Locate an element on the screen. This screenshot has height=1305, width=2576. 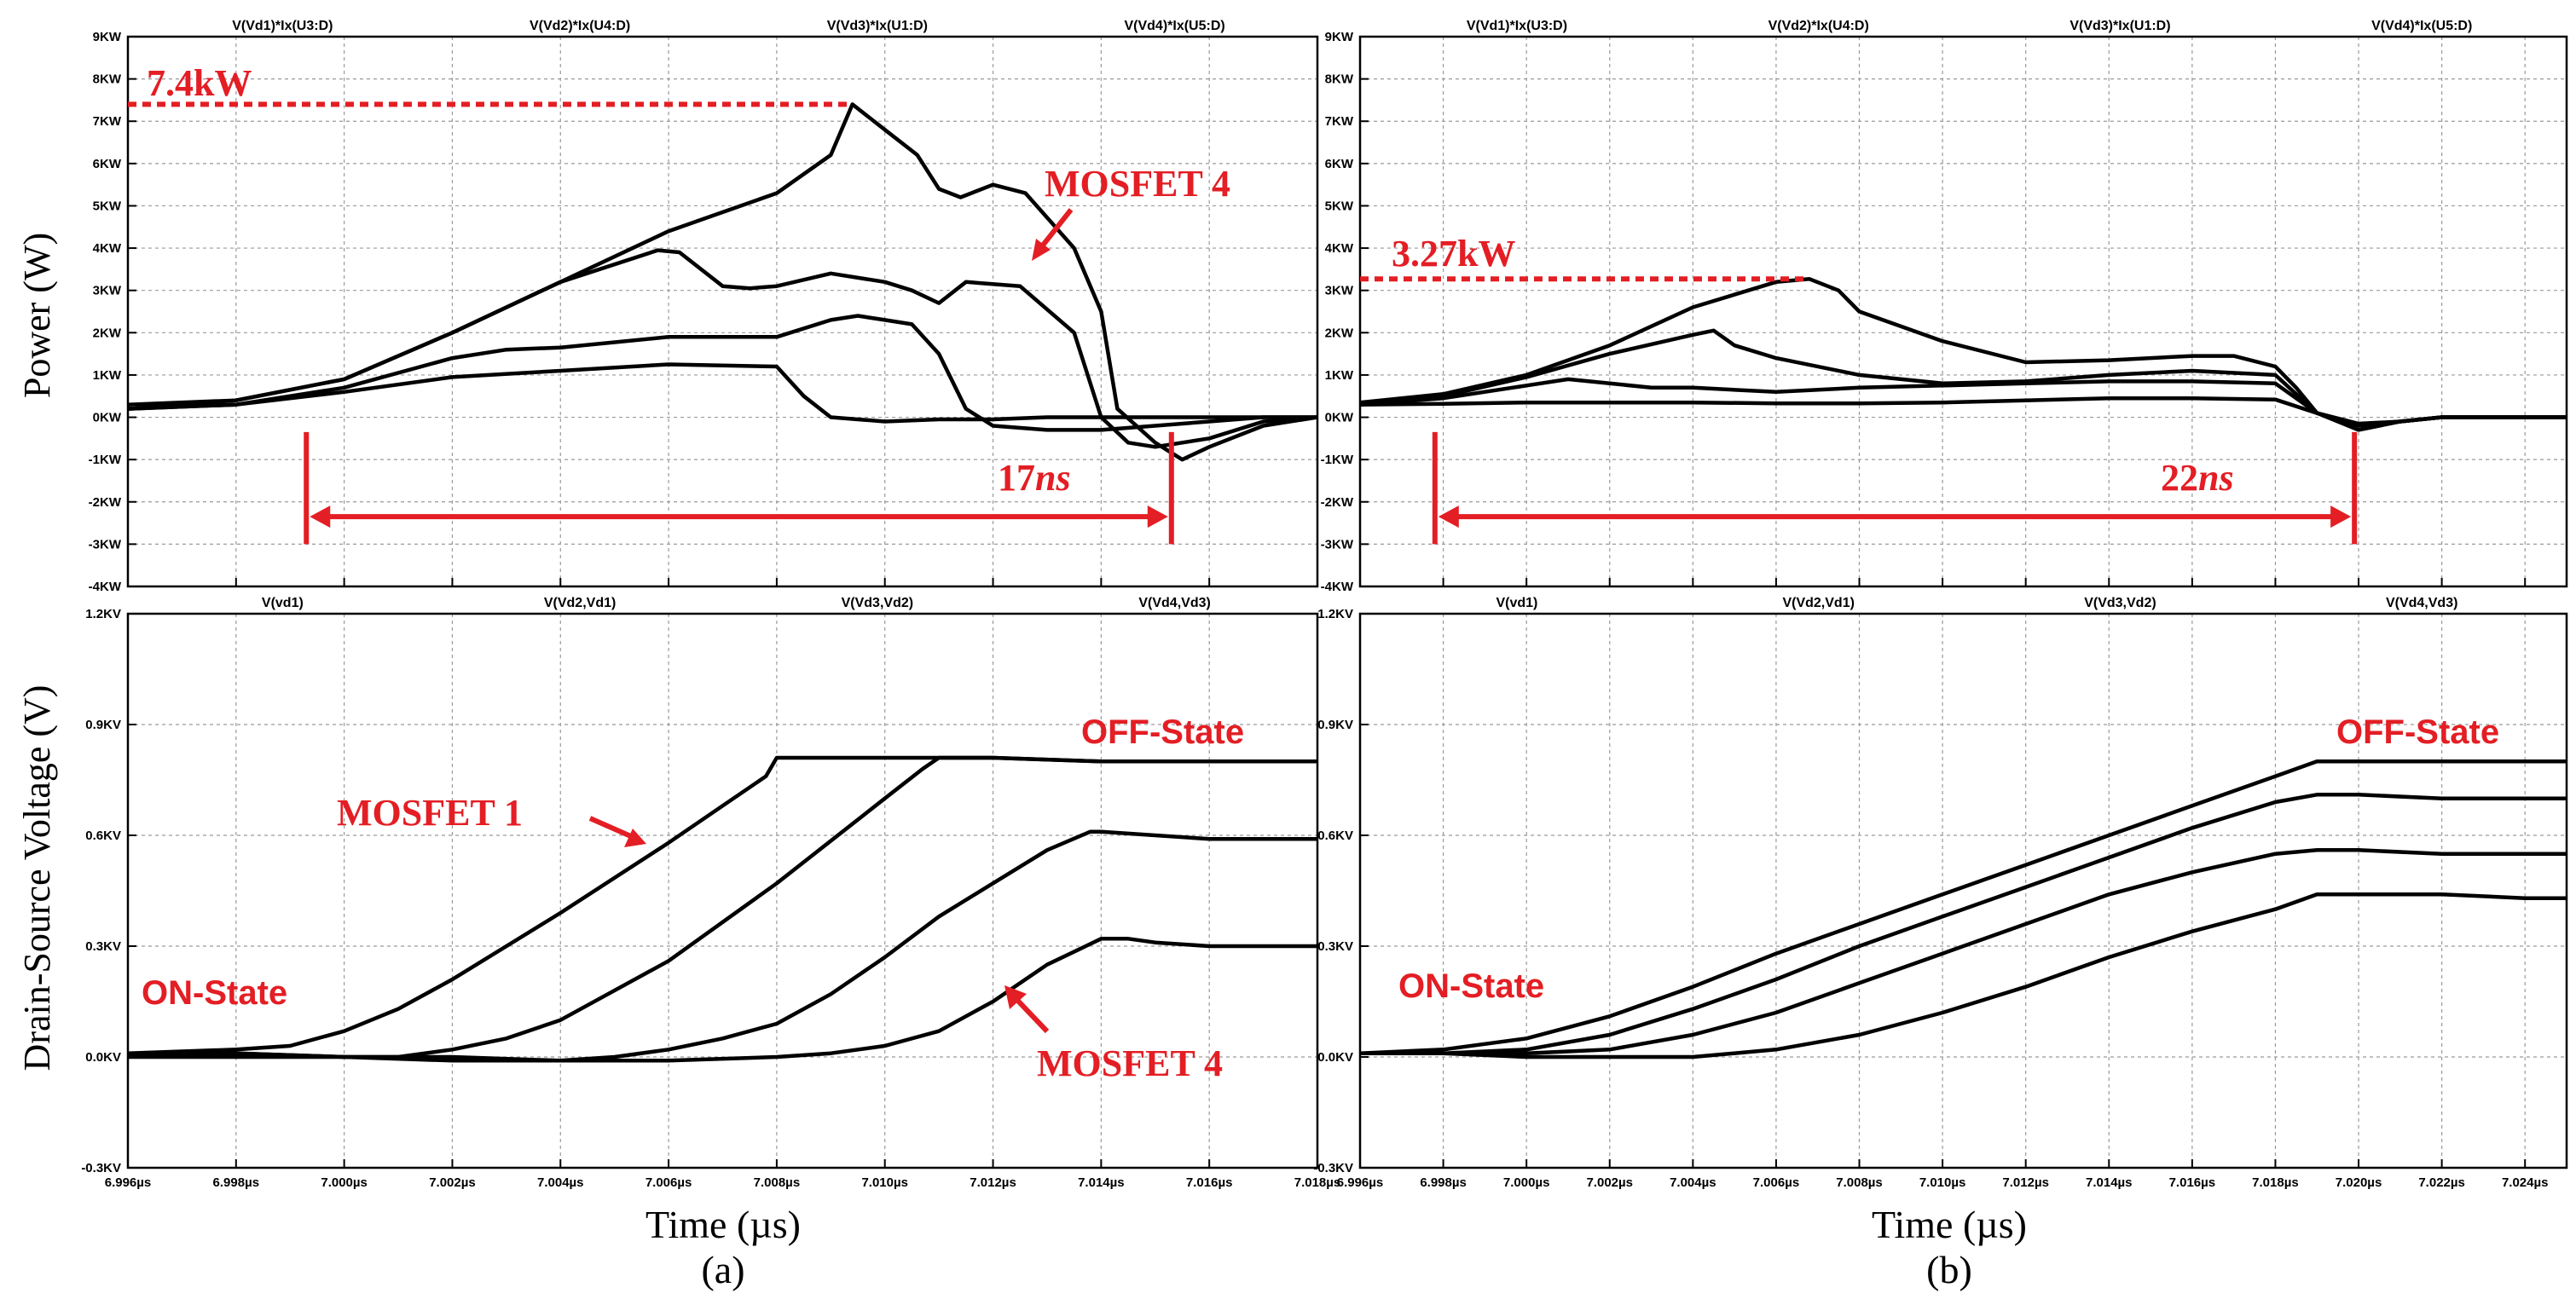
trace-label: V(Vd4,Vd3) is located at coordinates (1174, 603).